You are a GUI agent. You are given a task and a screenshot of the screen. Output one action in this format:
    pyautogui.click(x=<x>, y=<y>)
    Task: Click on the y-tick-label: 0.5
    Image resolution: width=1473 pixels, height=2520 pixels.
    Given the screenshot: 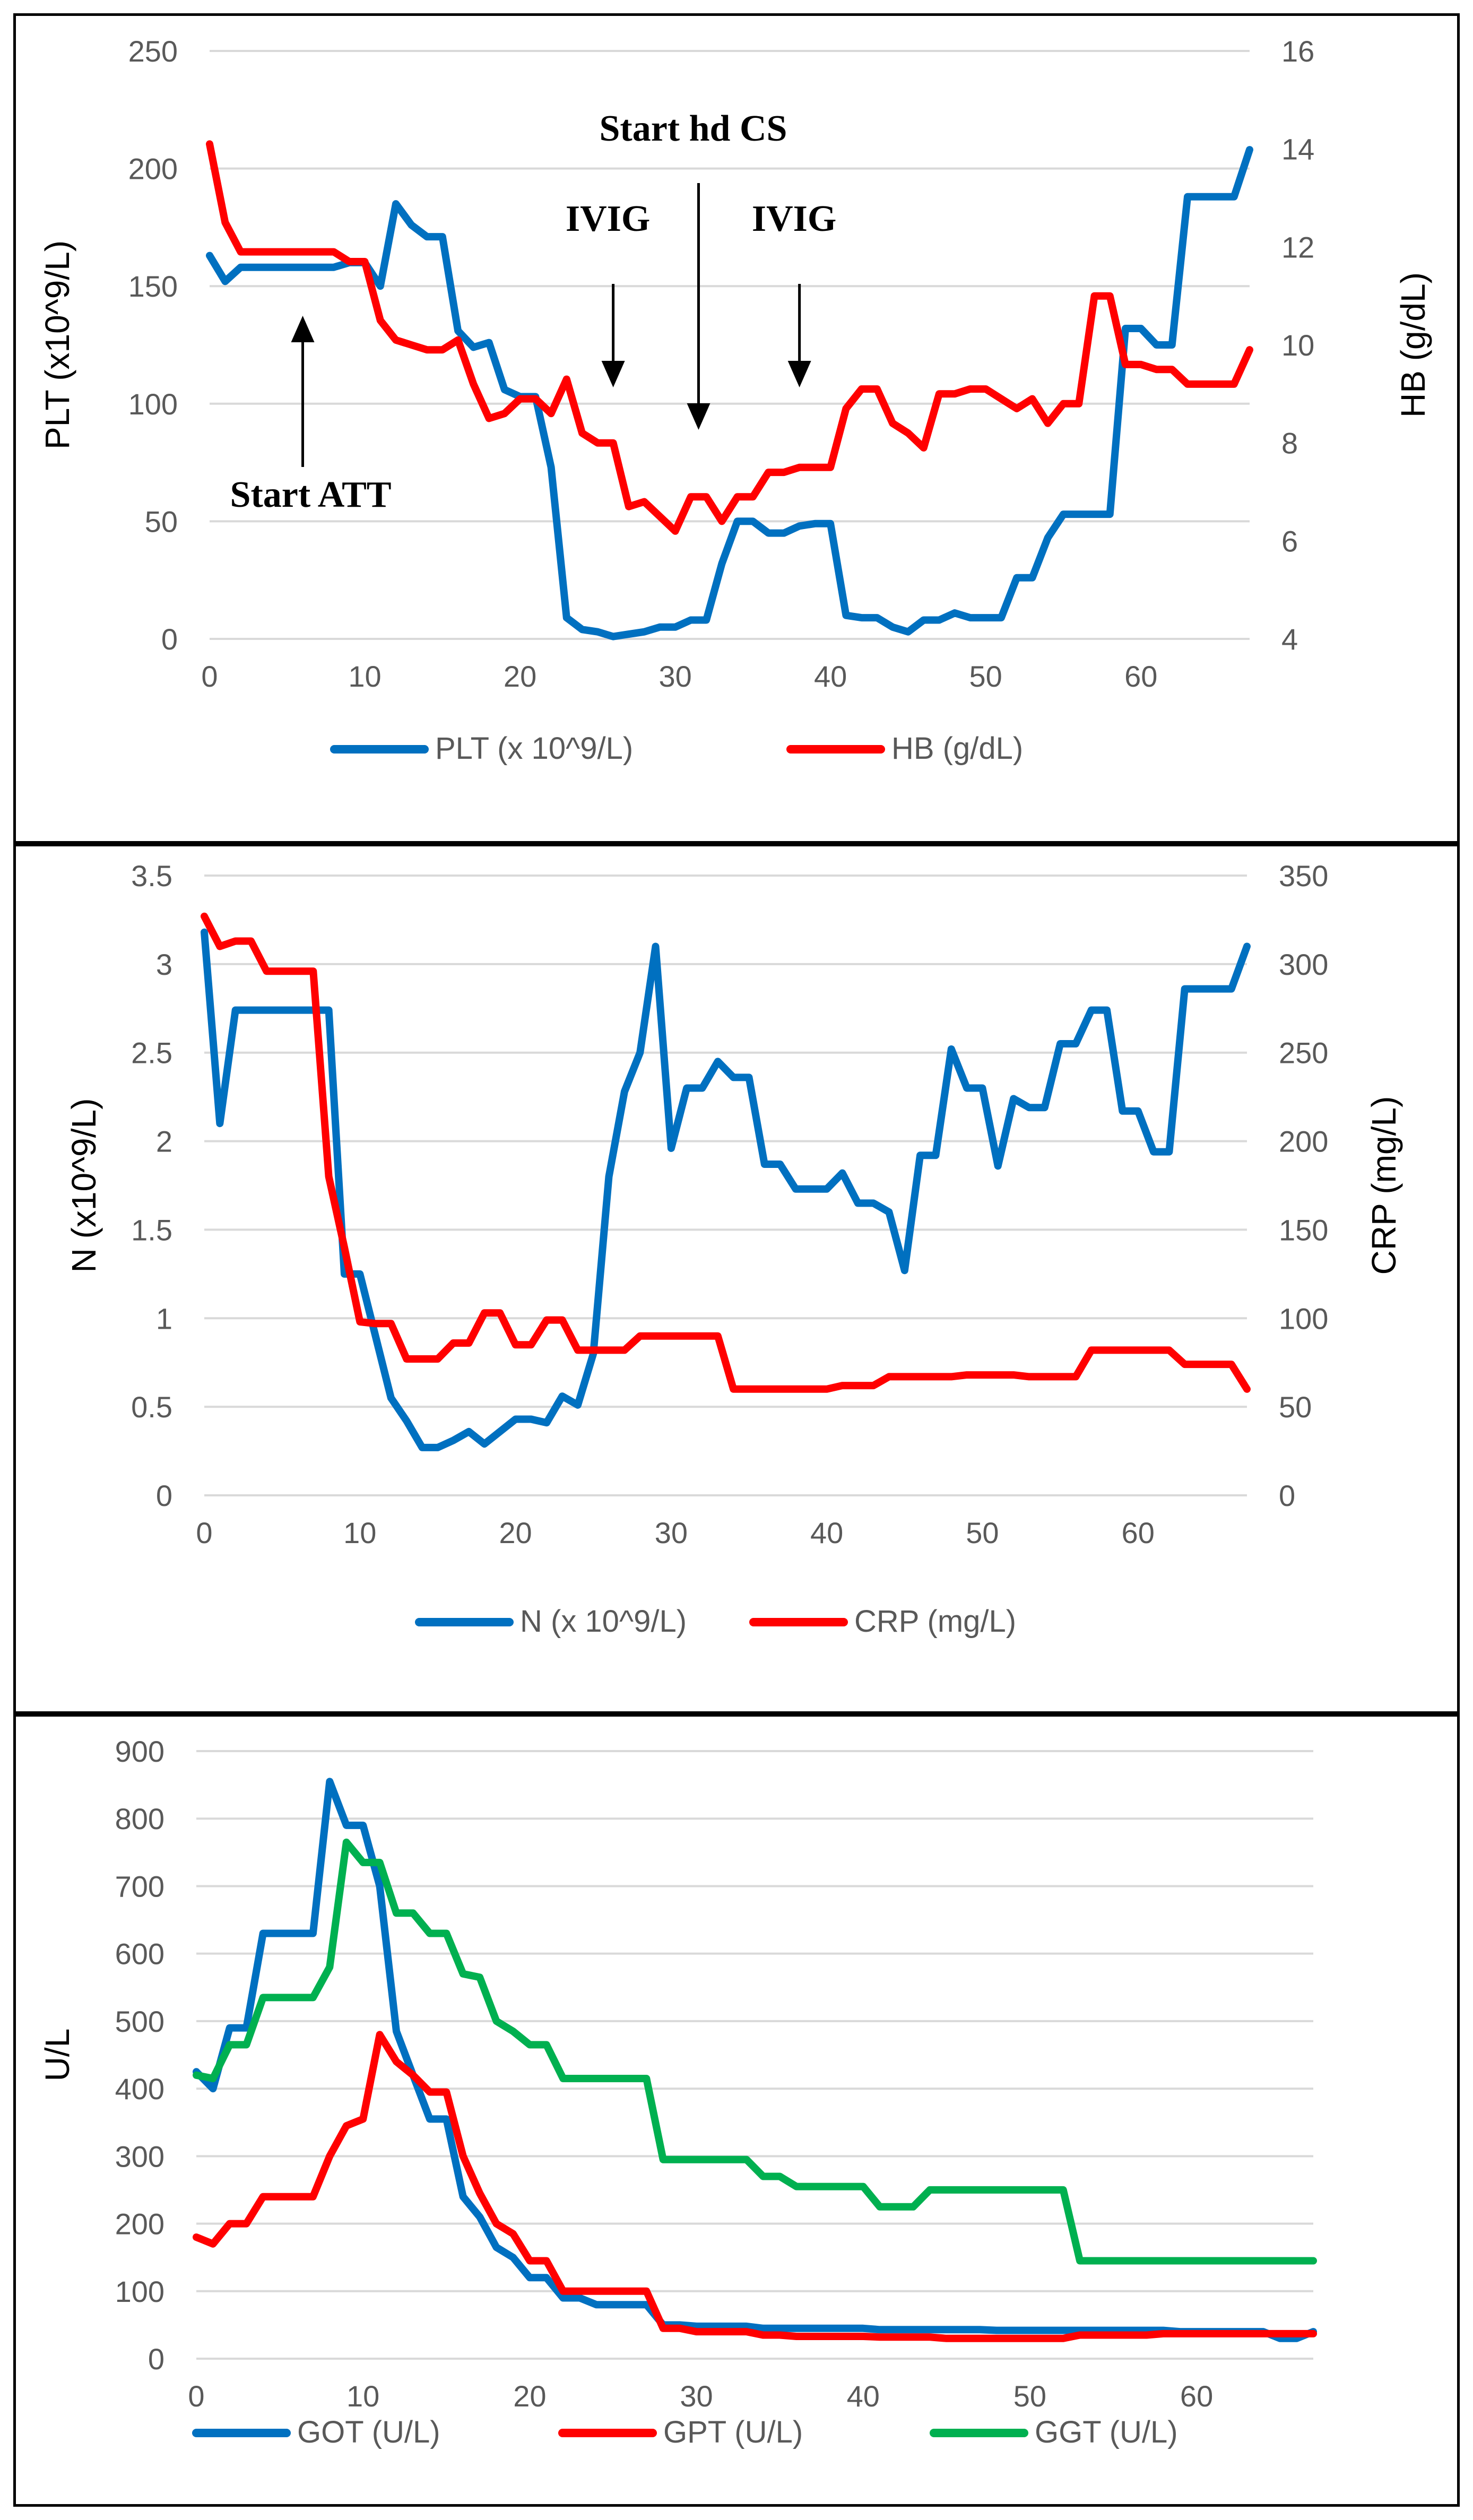 What is the action you would take?
    pyautogui.click(x=151, y=1407)
    